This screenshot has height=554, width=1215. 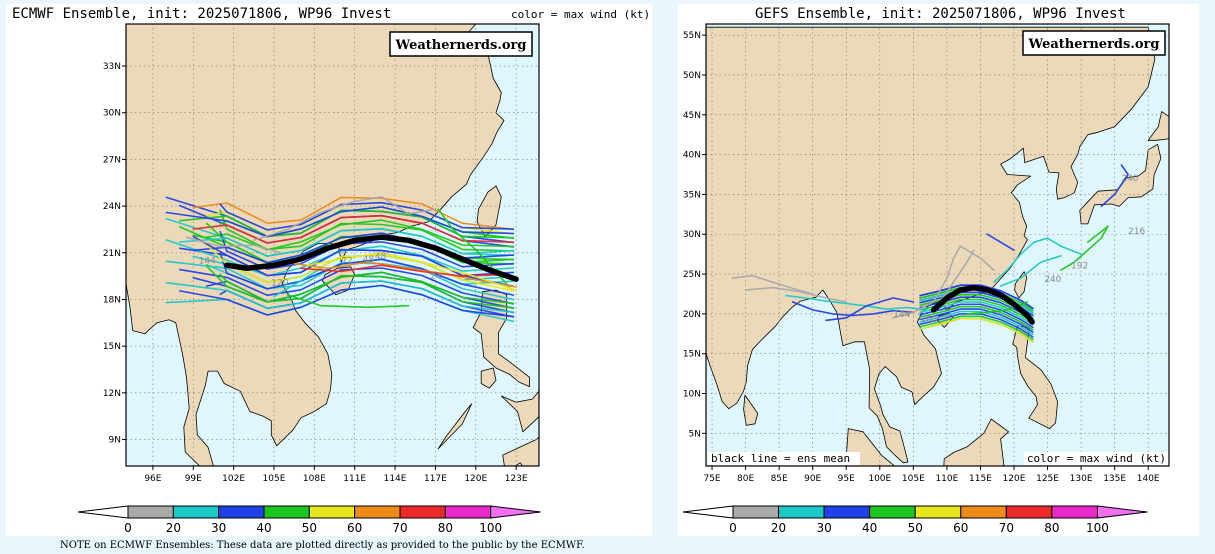 I want to click on lon-tick-label: 100E, so click(x=879, y=479).